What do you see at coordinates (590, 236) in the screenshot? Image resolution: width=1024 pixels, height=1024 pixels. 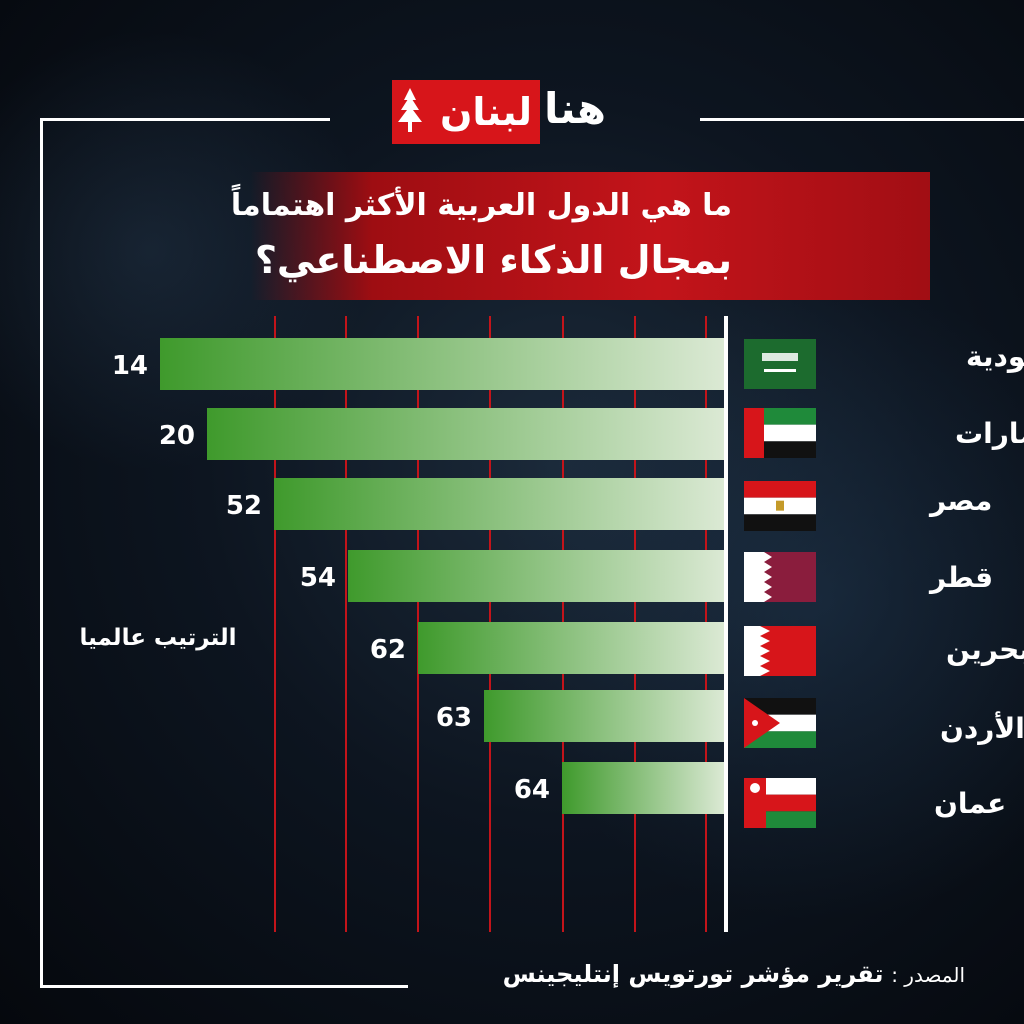 I see `title-band` at bounding box center [590, 236].